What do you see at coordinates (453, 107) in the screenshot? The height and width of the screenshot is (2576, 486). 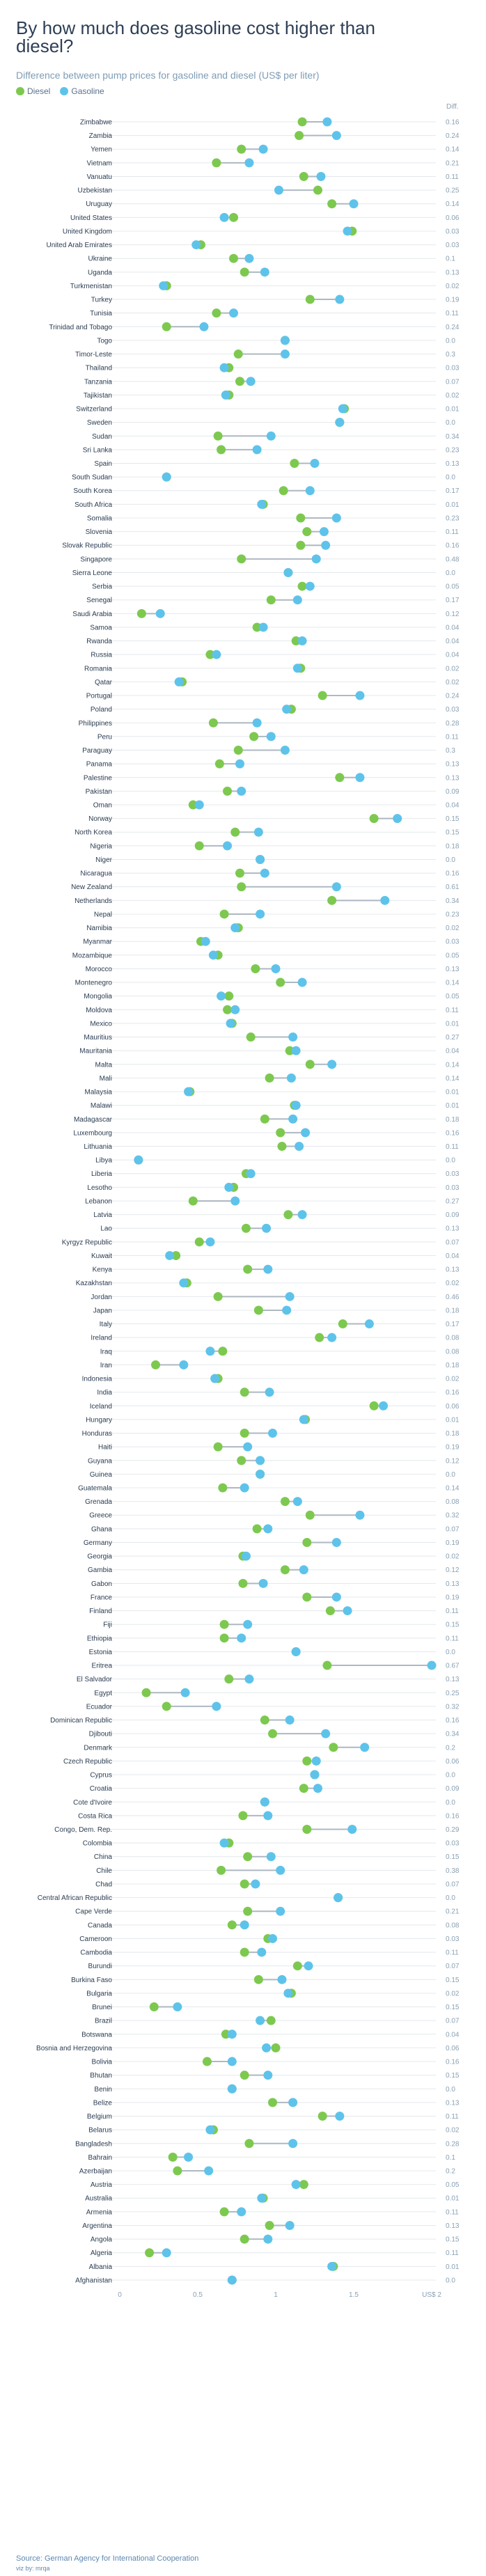 I see `diff-column-header: Diff.` at bounding box center [453, 107].